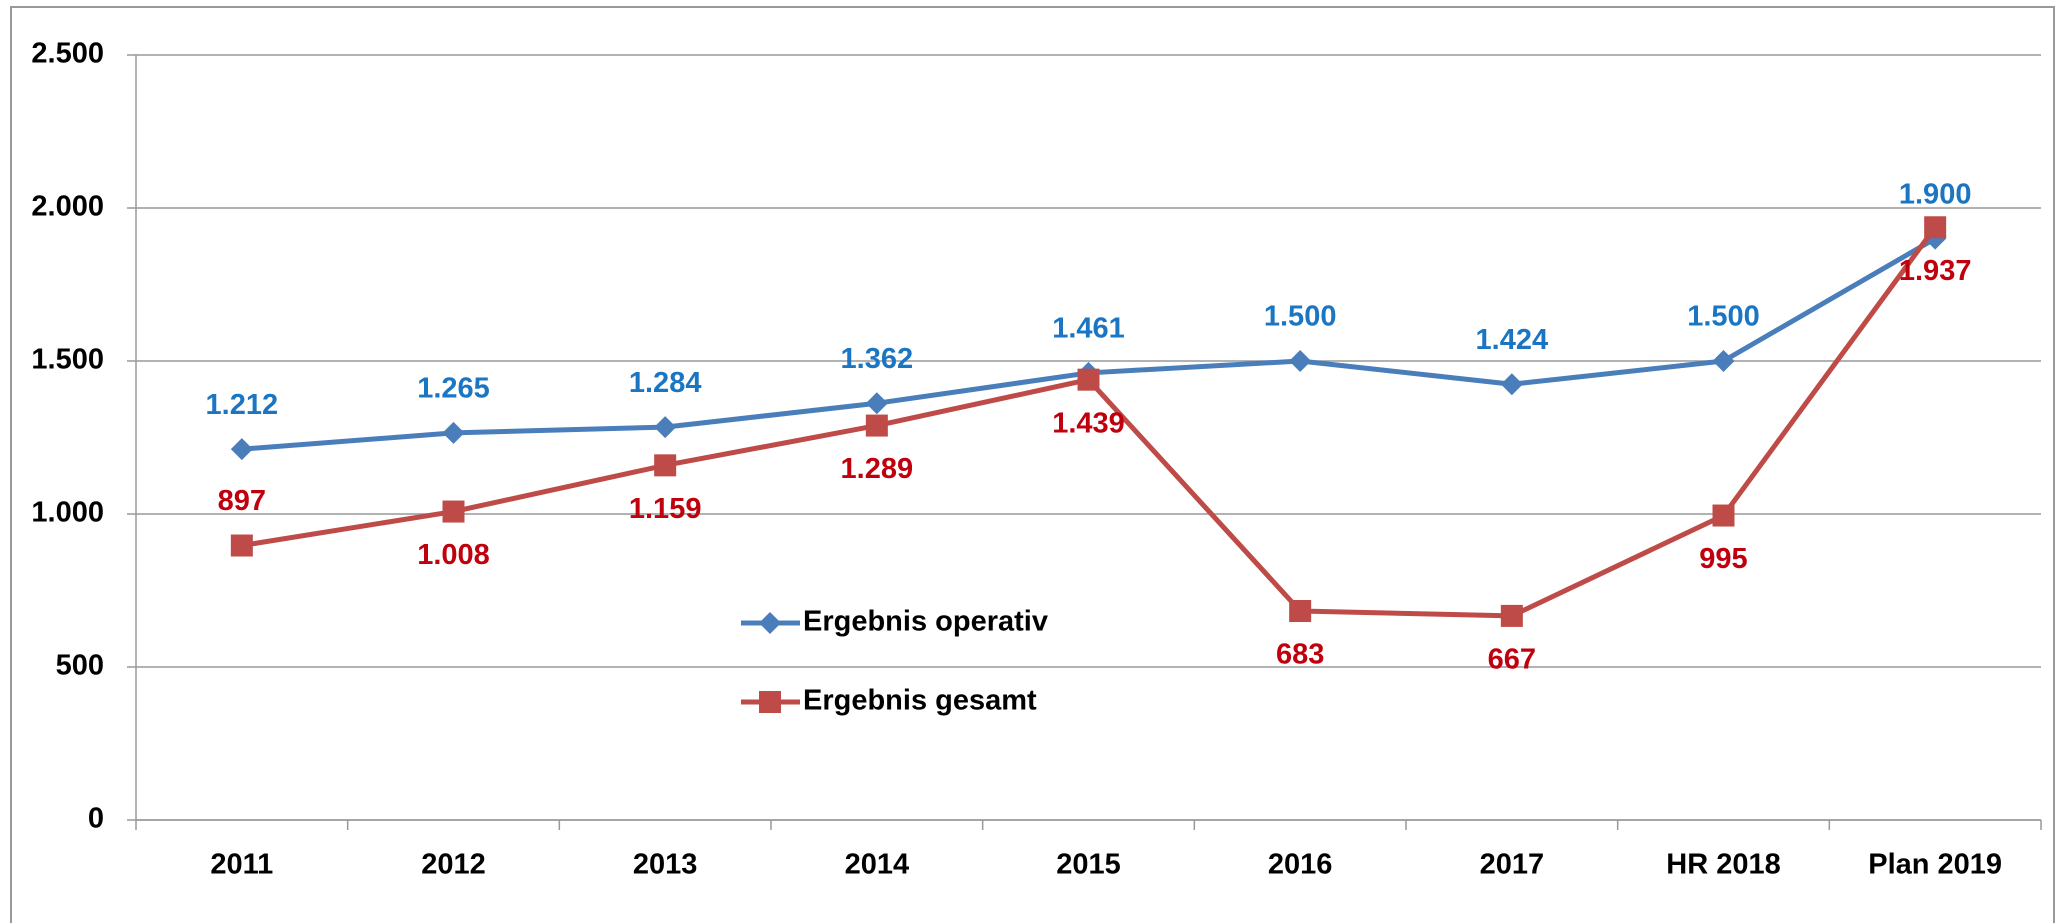  Describe the element at coordinates (877, 359) in the screenshot. I see `data-label: 1.362` at that location.